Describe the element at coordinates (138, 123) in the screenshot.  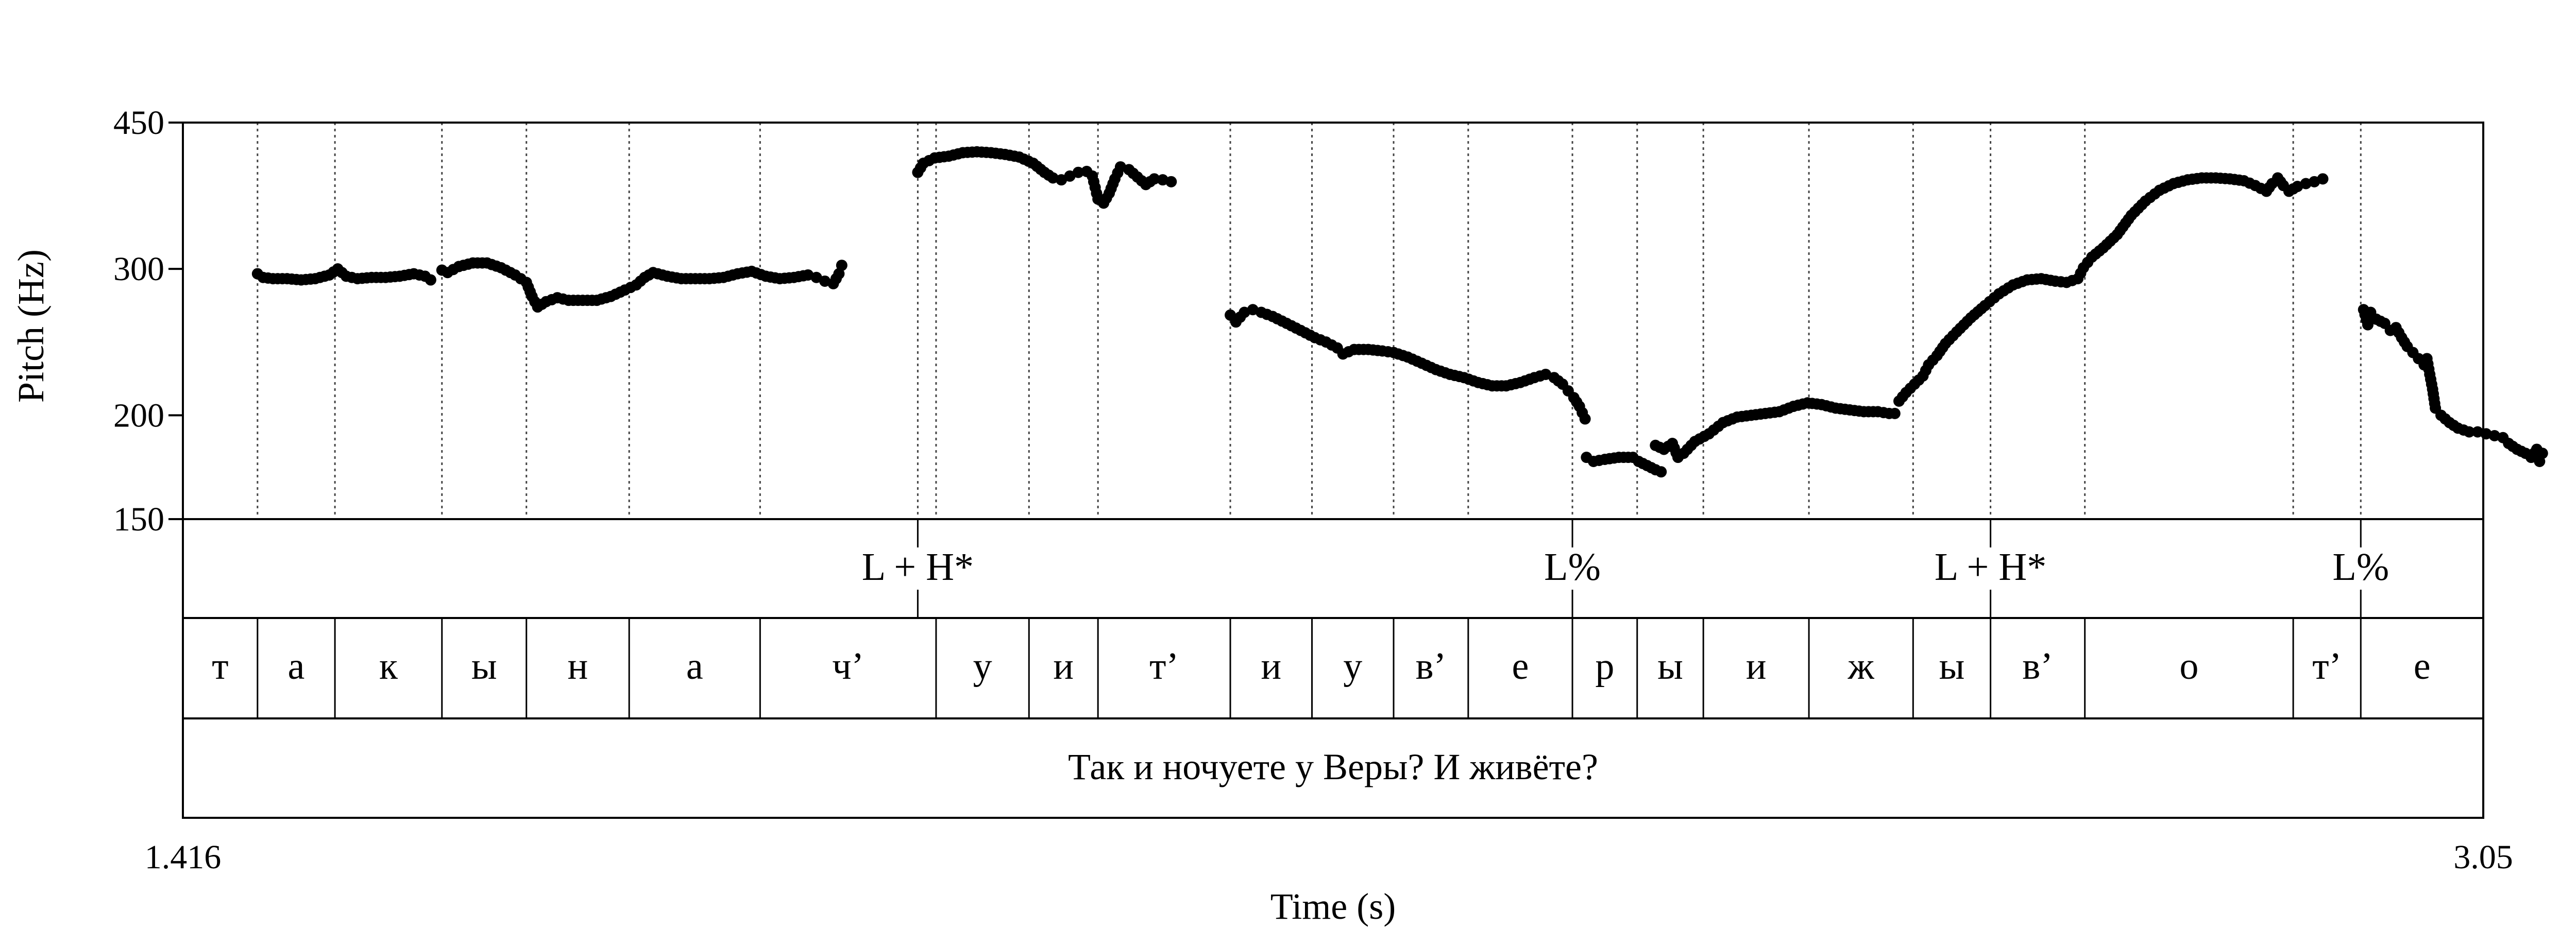
I see `y-tick-label: 450` at that location.